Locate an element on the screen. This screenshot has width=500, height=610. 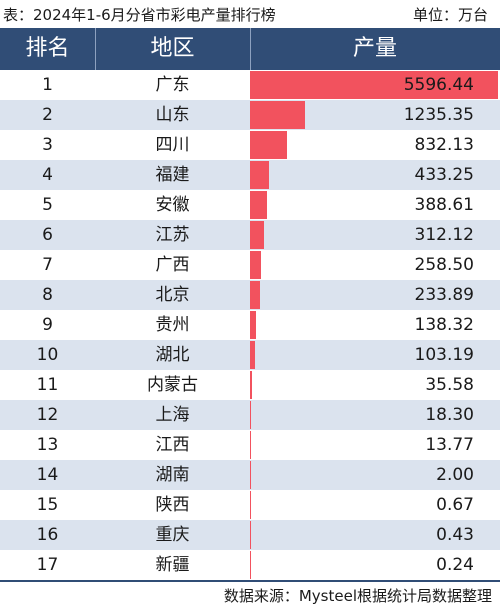
region-cell: 上海 is located at coordinates (172, 415).